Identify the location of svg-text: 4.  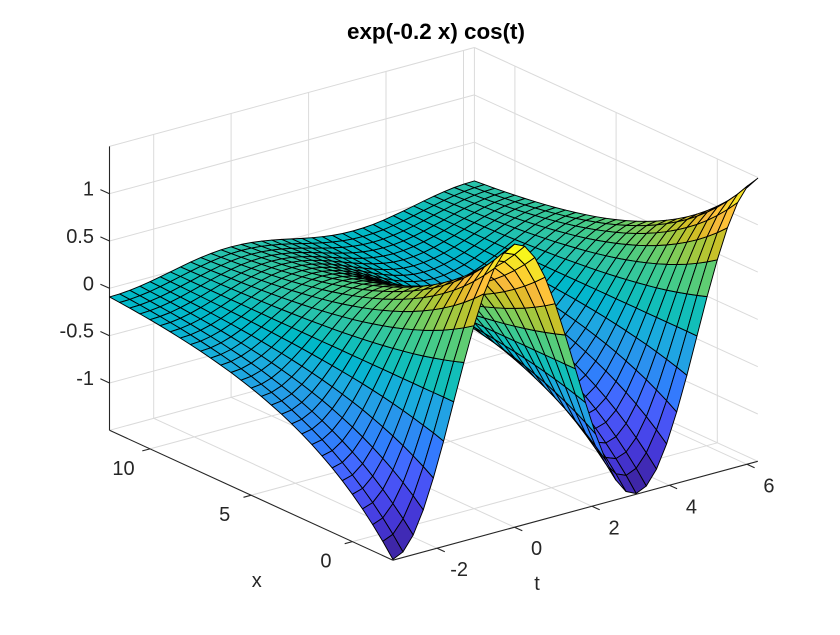
(691, 507).